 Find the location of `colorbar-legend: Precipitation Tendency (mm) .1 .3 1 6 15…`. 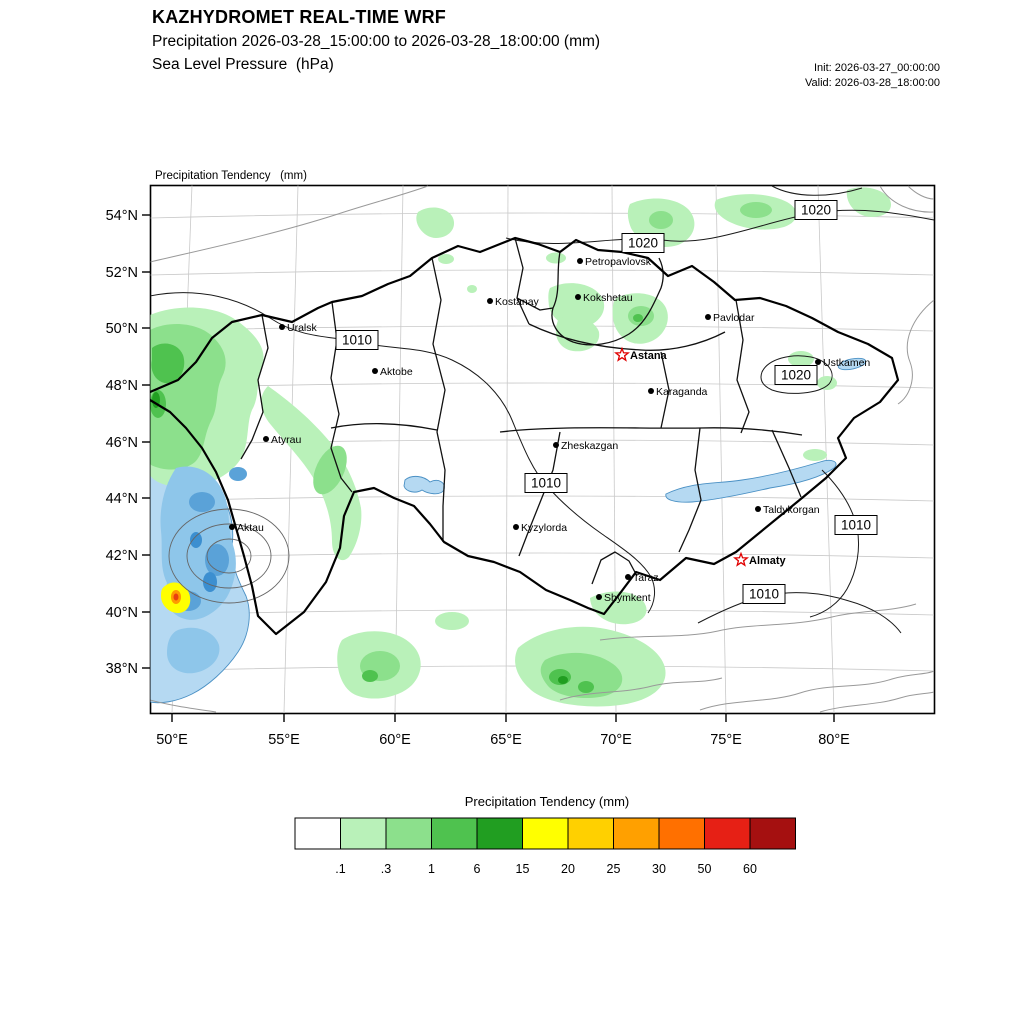

colorbar-legend: Precipitation Tendency (mm) .1 .3 1 6 15… is located at coordinates (545, 835).